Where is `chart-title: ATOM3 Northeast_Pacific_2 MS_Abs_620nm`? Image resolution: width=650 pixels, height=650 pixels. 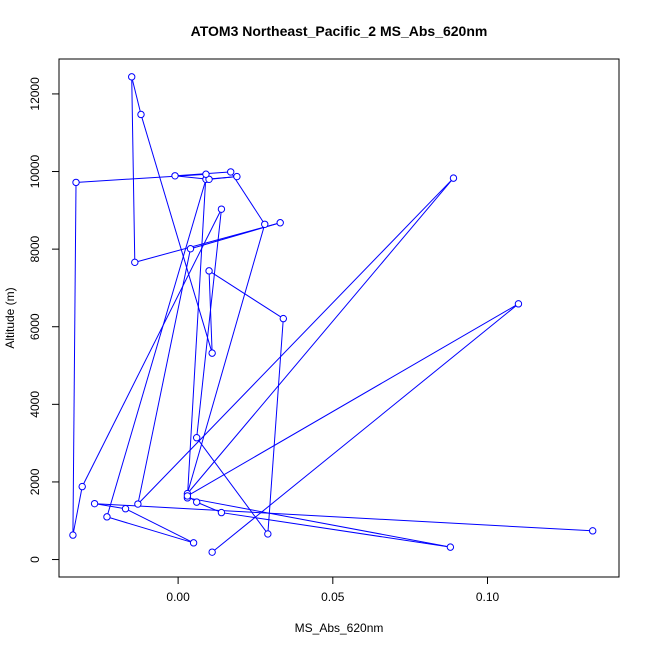 chart-title: ATOM3 Northeast_Pacific_2 MS_Abs_620nm is located at coordinates (339, 31).